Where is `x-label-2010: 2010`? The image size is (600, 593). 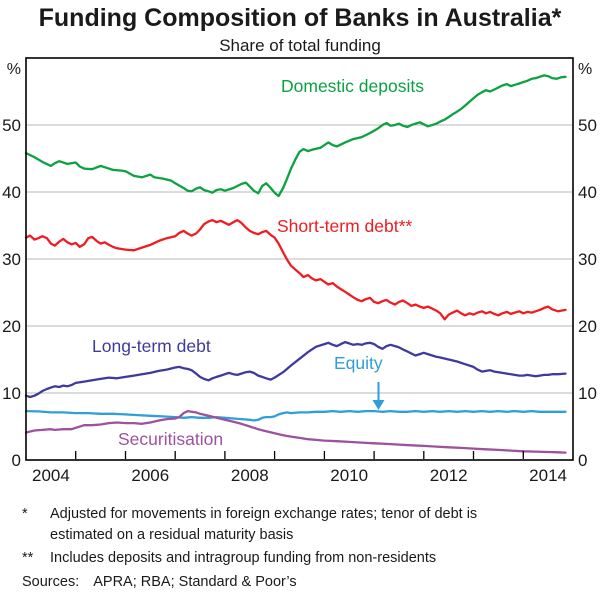
x-label-2010: 2010 is located at coordinates (349, 475).